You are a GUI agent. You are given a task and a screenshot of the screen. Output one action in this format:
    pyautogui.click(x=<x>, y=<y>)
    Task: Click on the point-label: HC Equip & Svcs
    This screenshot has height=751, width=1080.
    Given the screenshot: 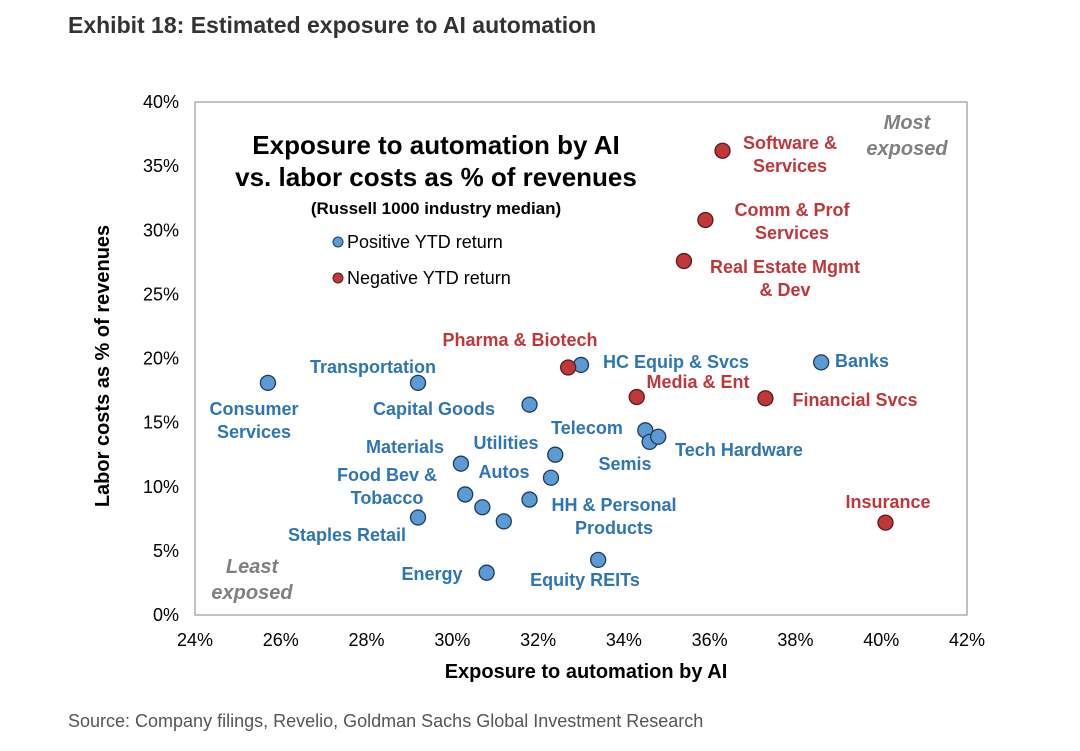 What is the action you would take?
    pyautogui.click(x=676, y=362)
    